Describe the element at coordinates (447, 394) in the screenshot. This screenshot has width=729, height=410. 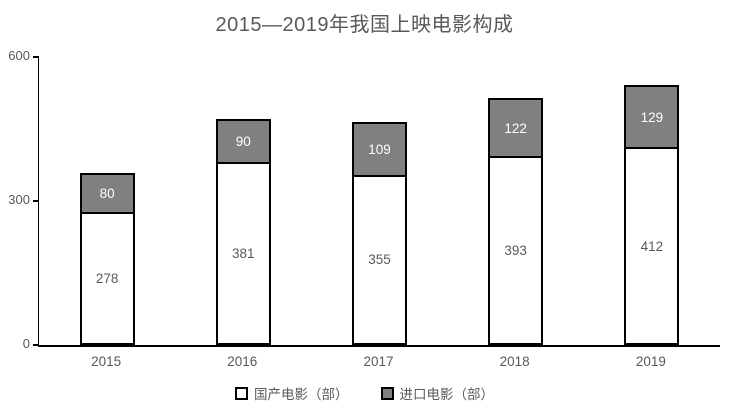
I see `legend-label: 进口电影（部）` at that location.